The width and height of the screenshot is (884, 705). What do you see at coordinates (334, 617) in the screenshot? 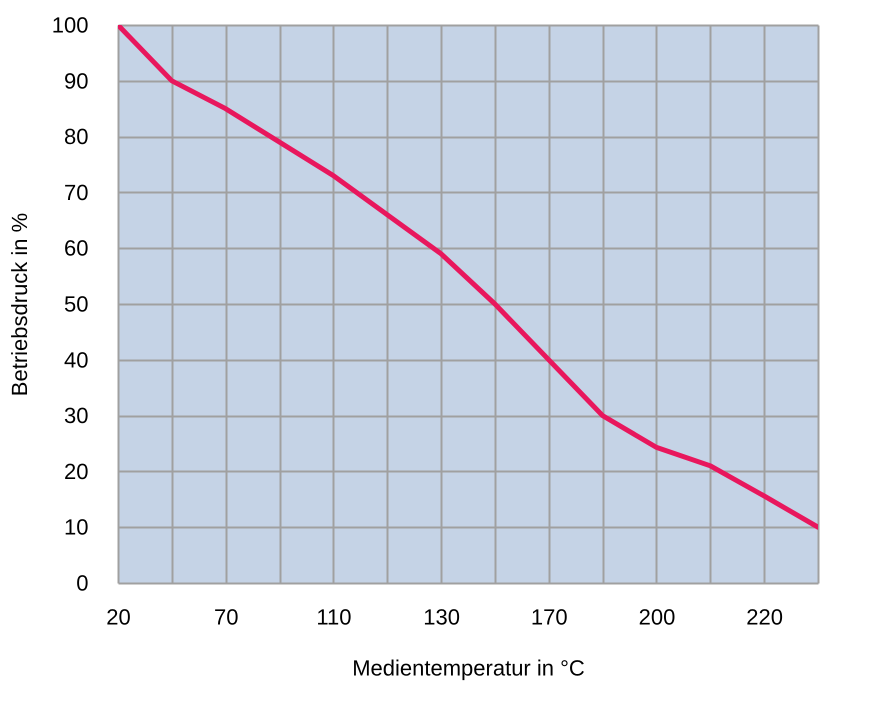
I see `x-tick-label: 110` at bounding box center [334, 617].